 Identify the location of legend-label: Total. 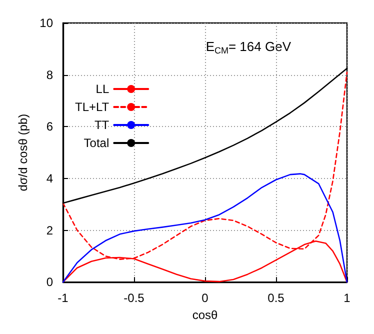
(97, 143).